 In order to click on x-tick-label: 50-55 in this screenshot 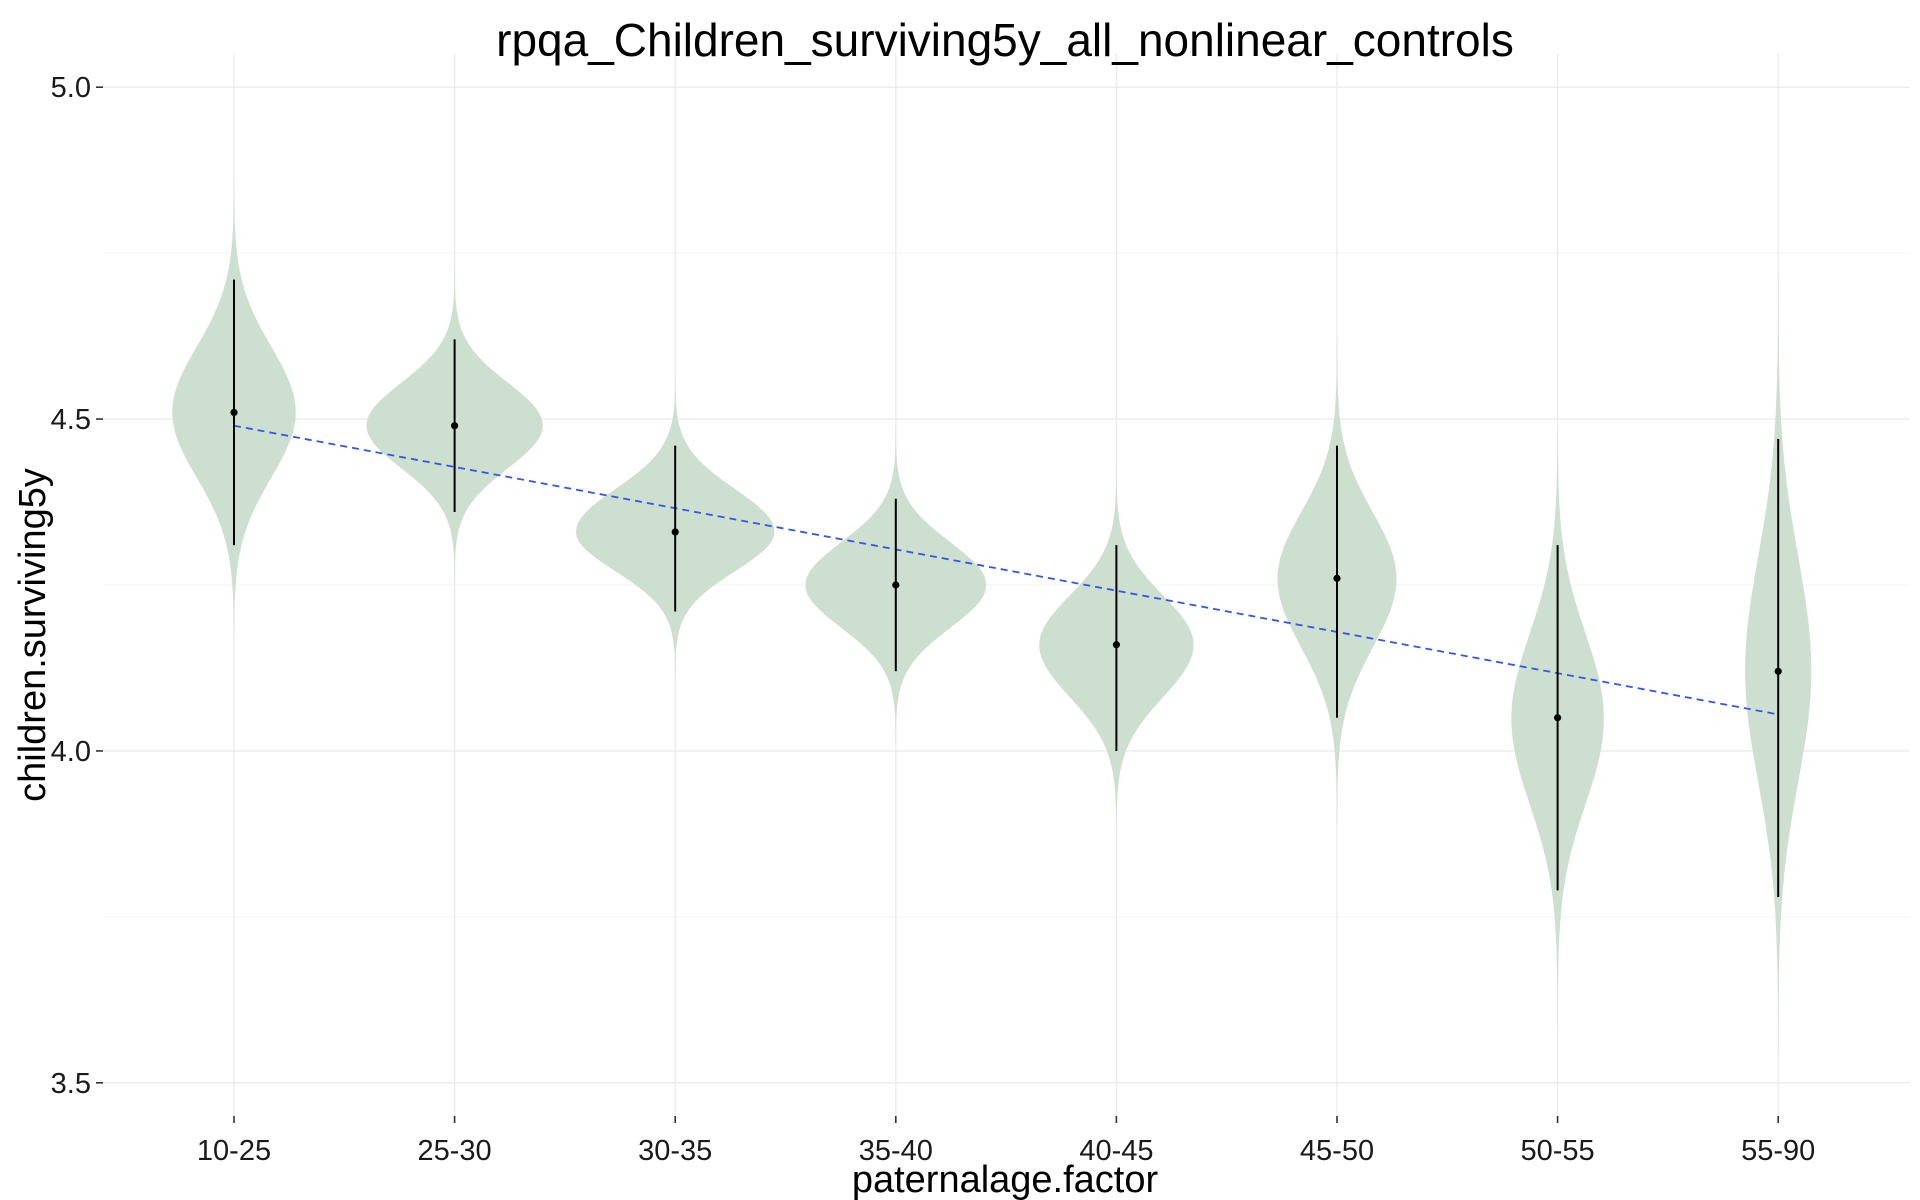, I will do `click(1558, 1151)`.